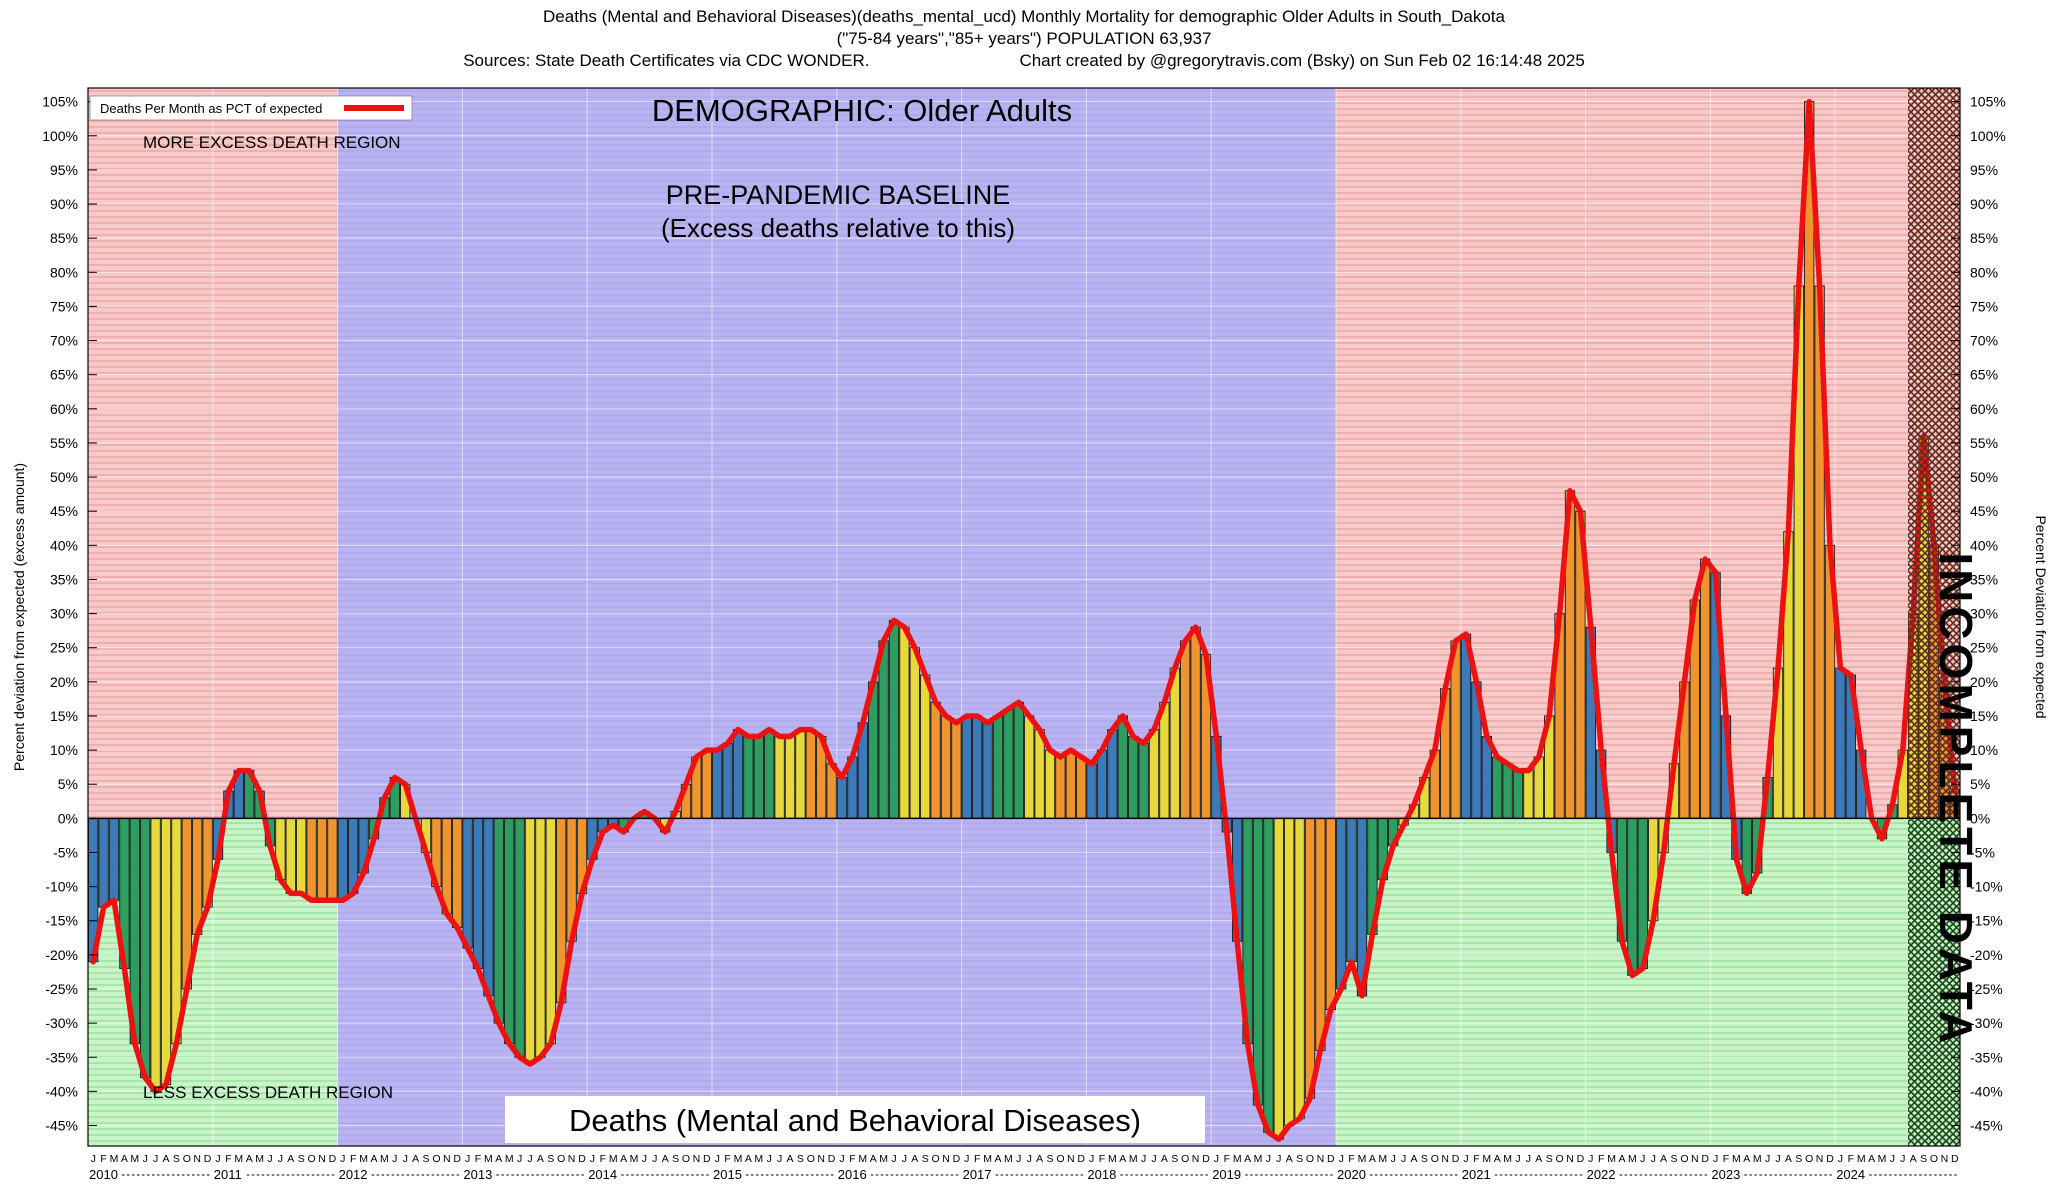 The image size is (2048, 1200). I want to click on y-tick-label-right: 60%, so click(1984, 409).